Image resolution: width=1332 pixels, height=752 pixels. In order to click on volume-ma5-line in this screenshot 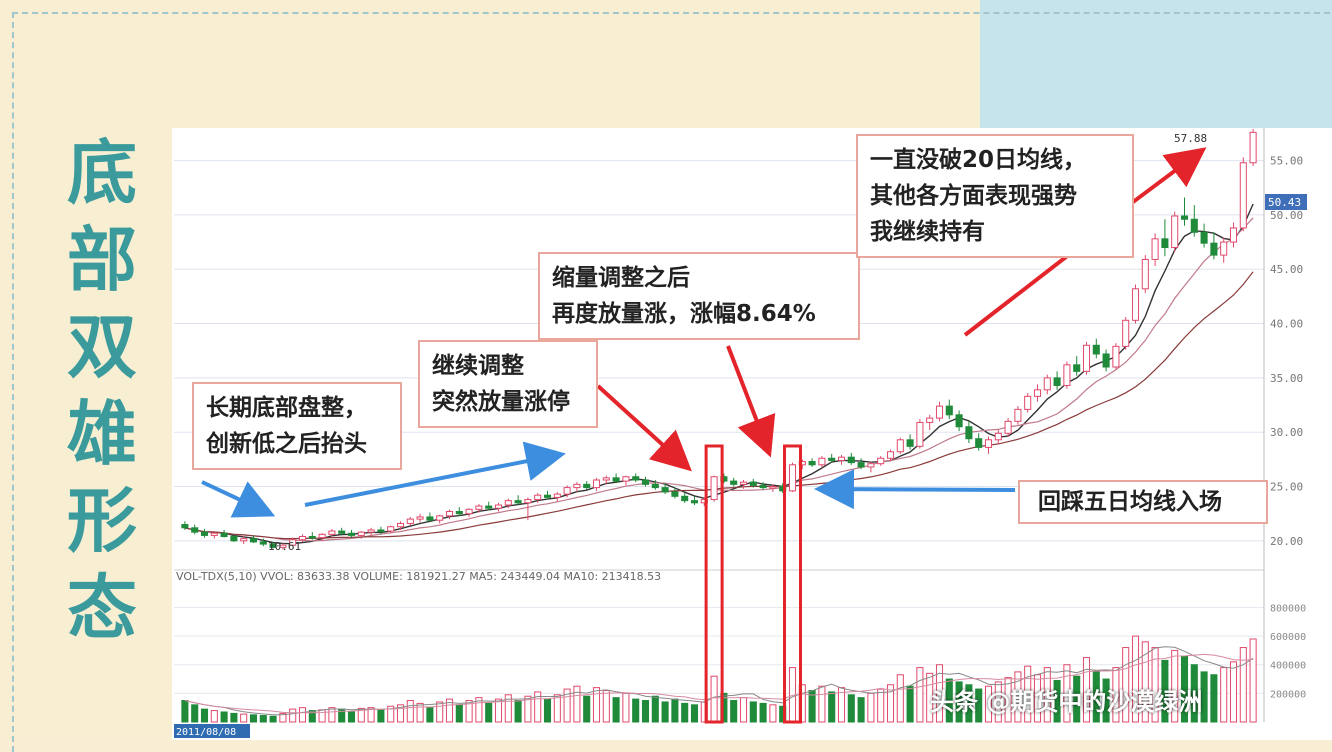, I will do `click(719, 681)`.